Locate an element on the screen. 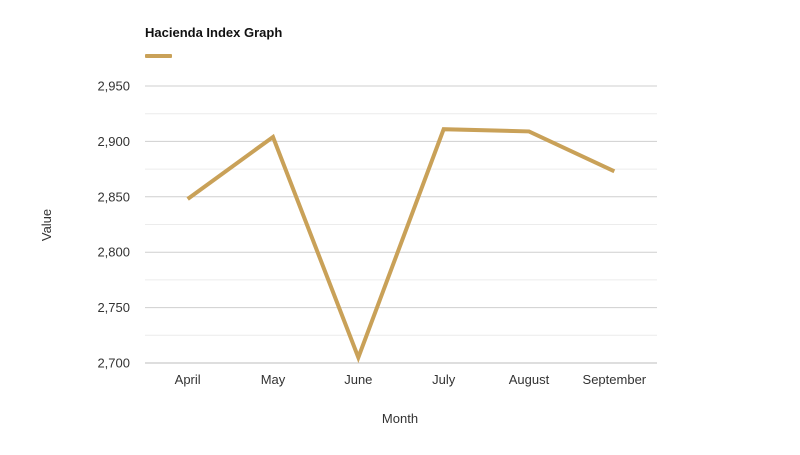 This screenshot has height=455, width=800. x-axis-label: Month is located at coordinates (400, 418).